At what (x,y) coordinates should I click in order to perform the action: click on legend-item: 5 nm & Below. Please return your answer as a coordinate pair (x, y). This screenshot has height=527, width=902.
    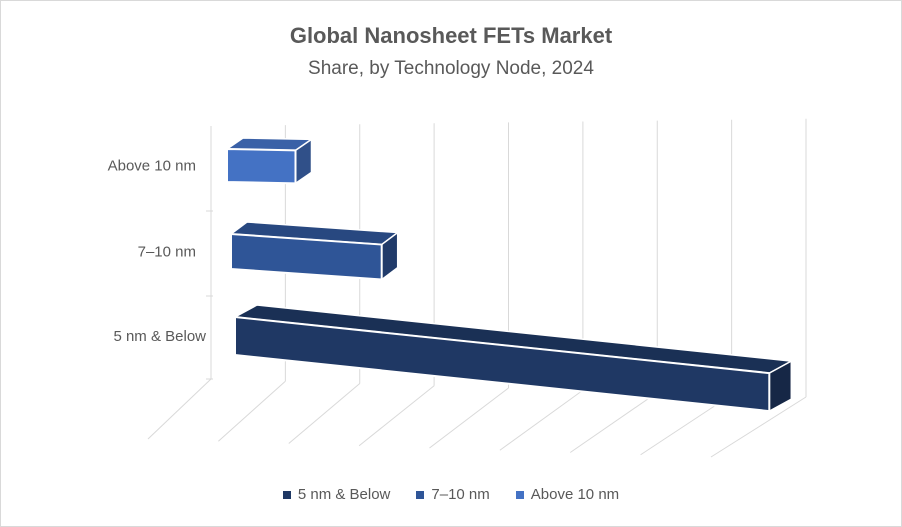
    Looking at the image, I should click on (336, 494).